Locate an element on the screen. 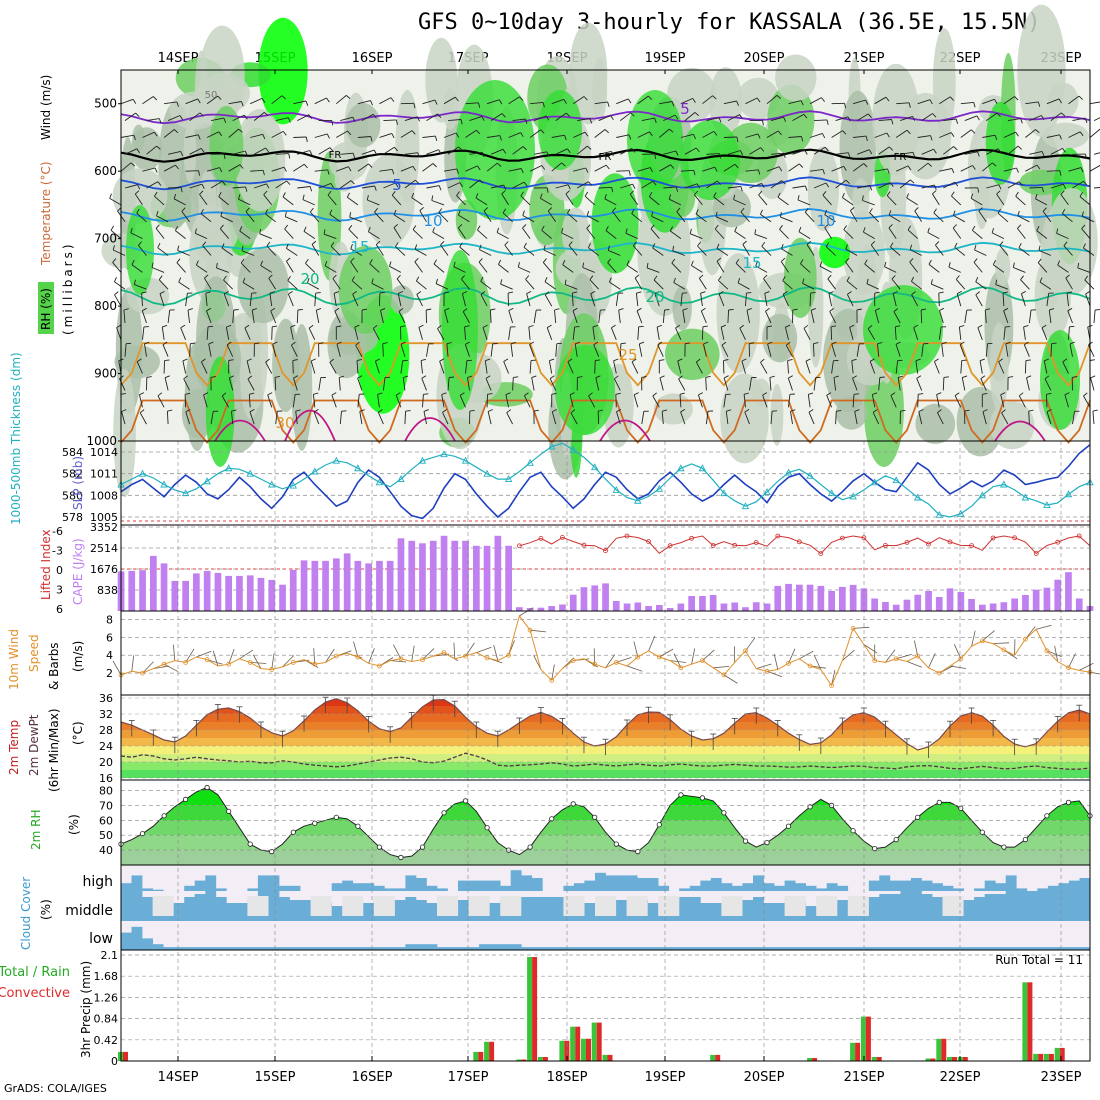  thickness-tick-label: 578 is located at coordinates (72, 517).